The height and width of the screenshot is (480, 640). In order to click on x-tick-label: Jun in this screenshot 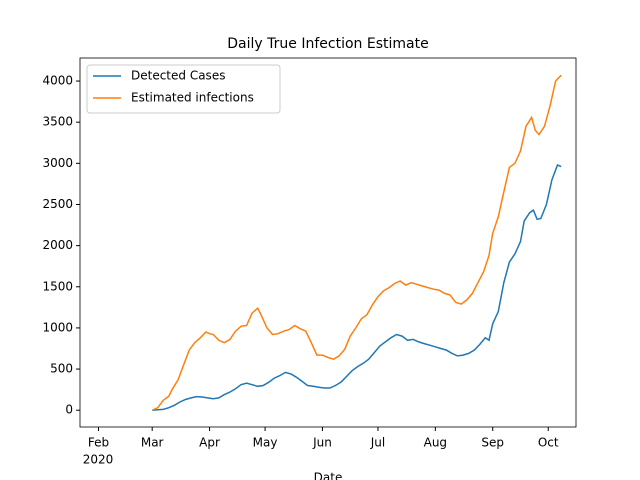, I will do `click(322, 443)`.